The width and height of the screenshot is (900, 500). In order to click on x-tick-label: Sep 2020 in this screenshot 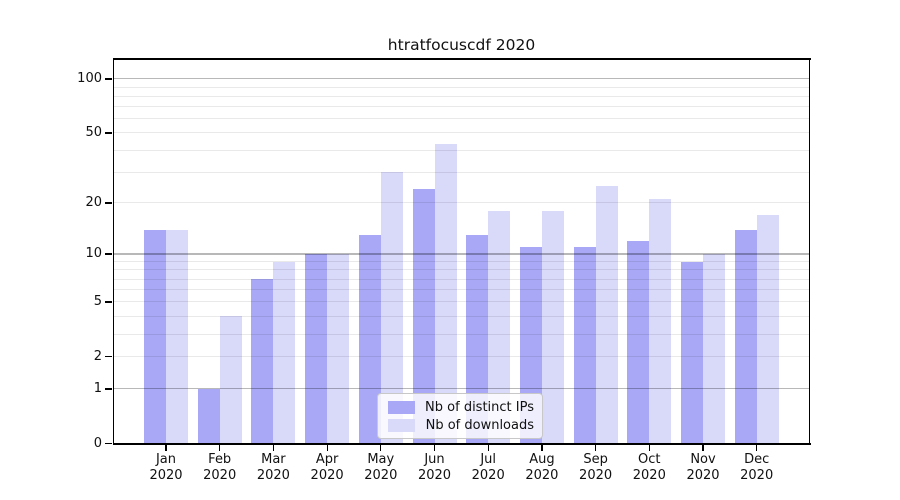, I will do `click(596, 467)`.